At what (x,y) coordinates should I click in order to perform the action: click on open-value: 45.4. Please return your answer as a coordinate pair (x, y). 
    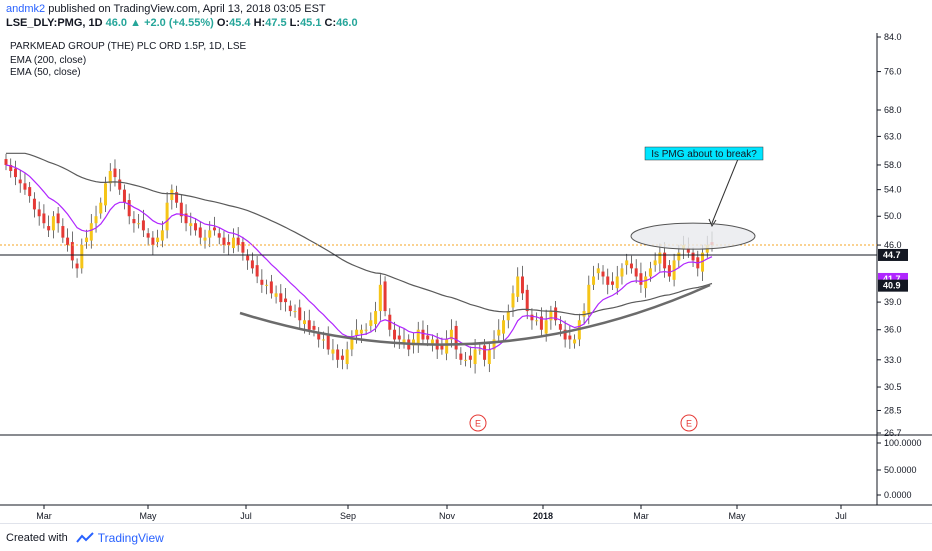
    Looking at the image, I should click on (240, 23).